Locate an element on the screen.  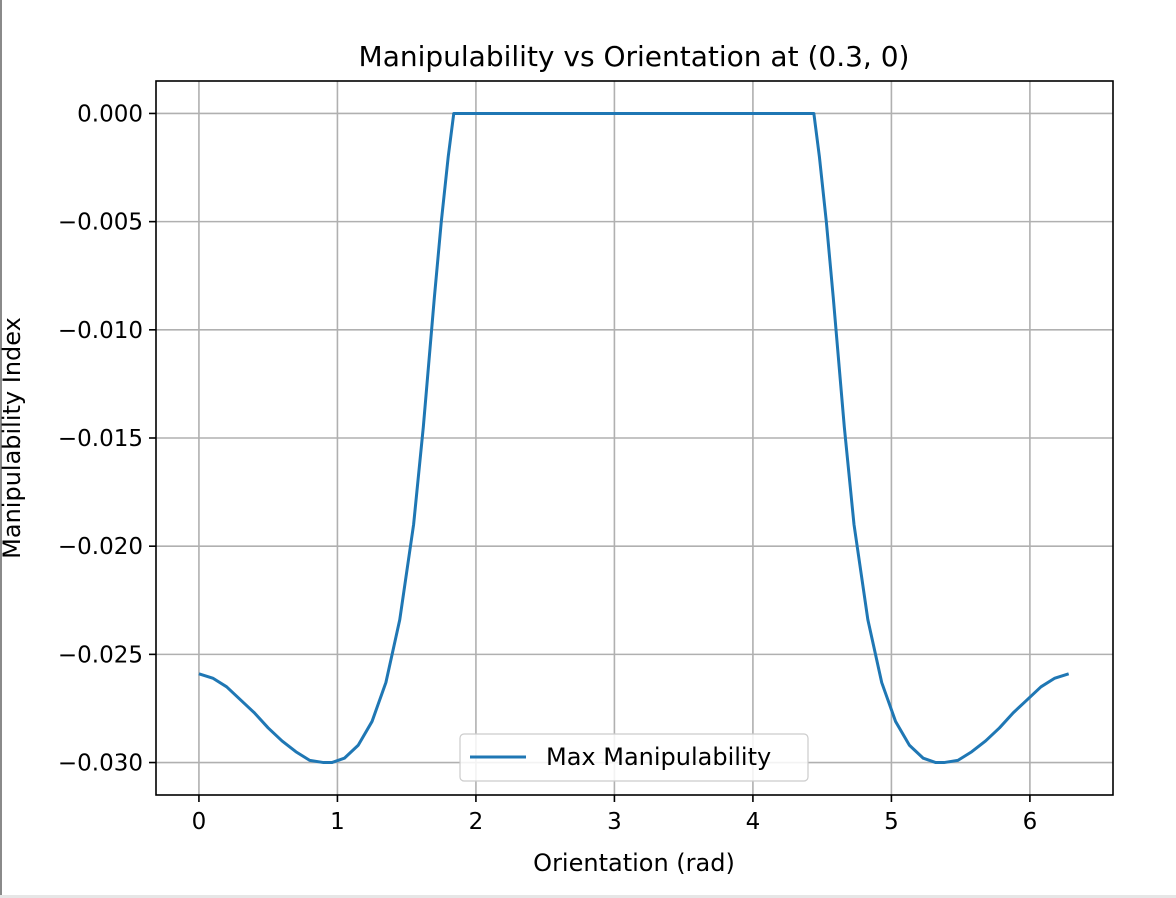
legend-frame is located at coordinates (634, 757).